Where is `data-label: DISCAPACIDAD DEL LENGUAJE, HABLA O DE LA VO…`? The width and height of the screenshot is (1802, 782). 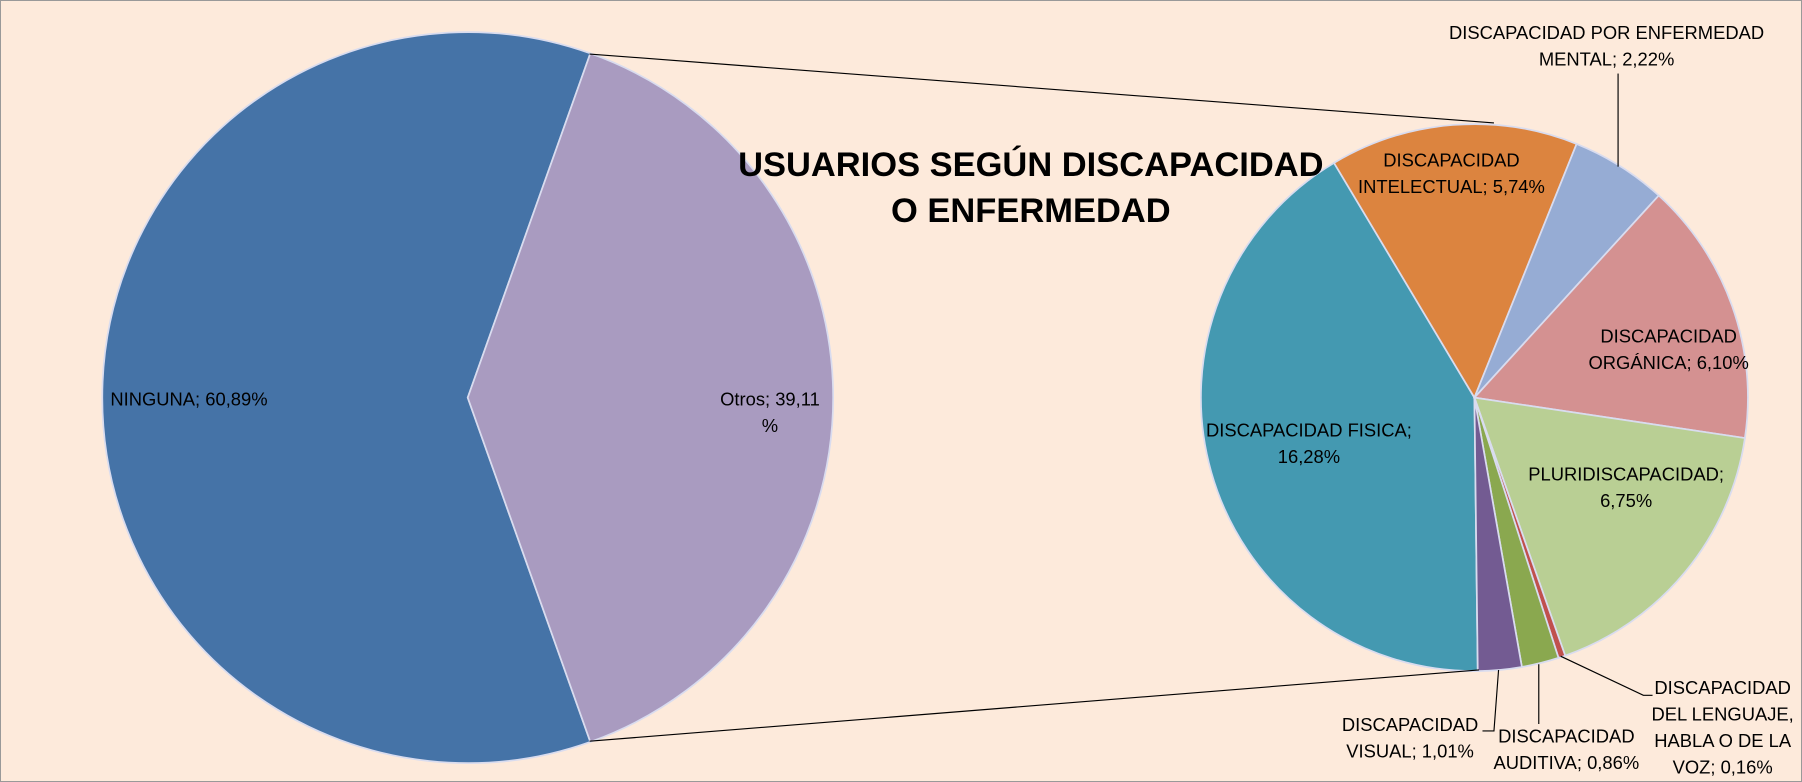
data-label: DISCAPACIDAD DEL LENGUAJE, HABLA O DE LA VO… is located at coordinates (1723, 727).